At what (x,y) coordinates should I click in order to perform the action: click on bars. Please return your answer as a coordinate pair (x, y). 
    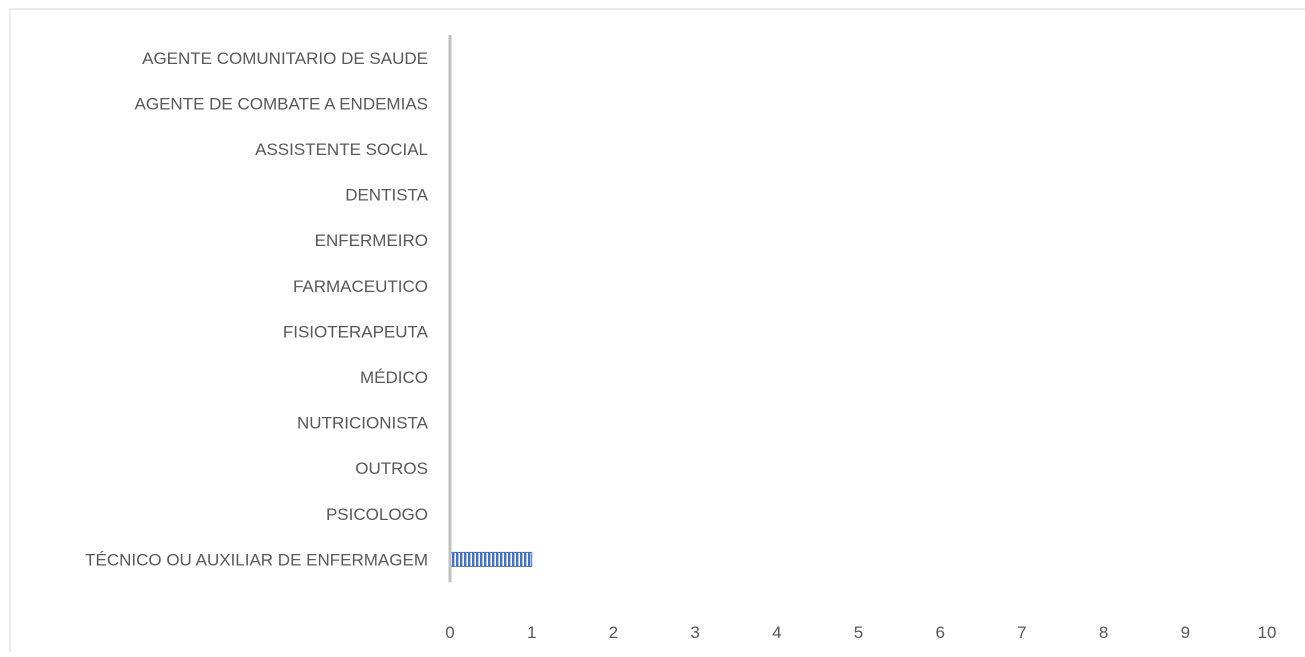
    Looking at the image, I should click on (491, 559).